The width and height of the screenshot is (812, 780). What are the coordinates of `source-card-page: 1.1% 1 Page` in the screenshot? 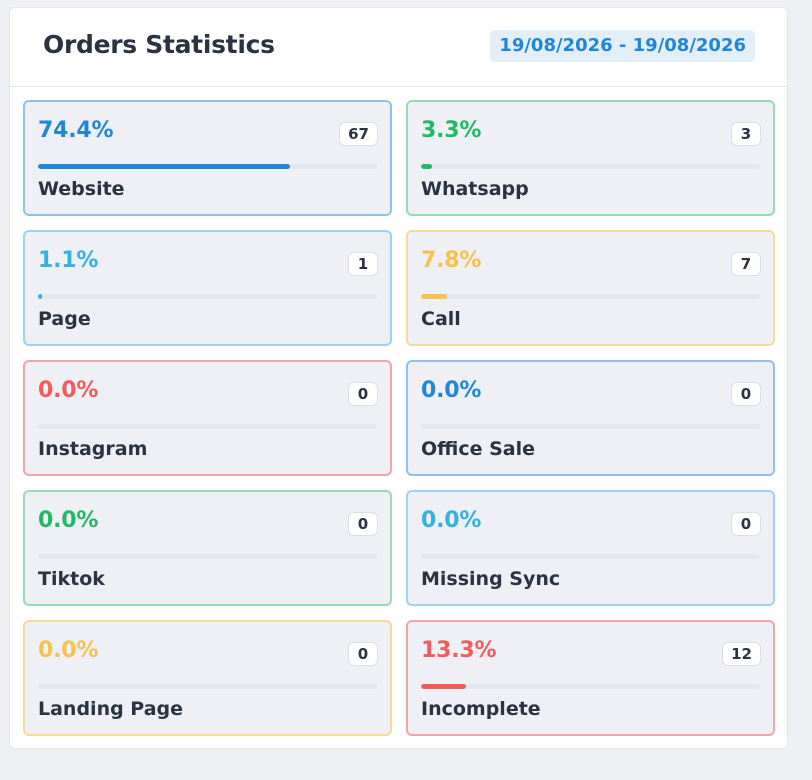 It's located at (207, 288).